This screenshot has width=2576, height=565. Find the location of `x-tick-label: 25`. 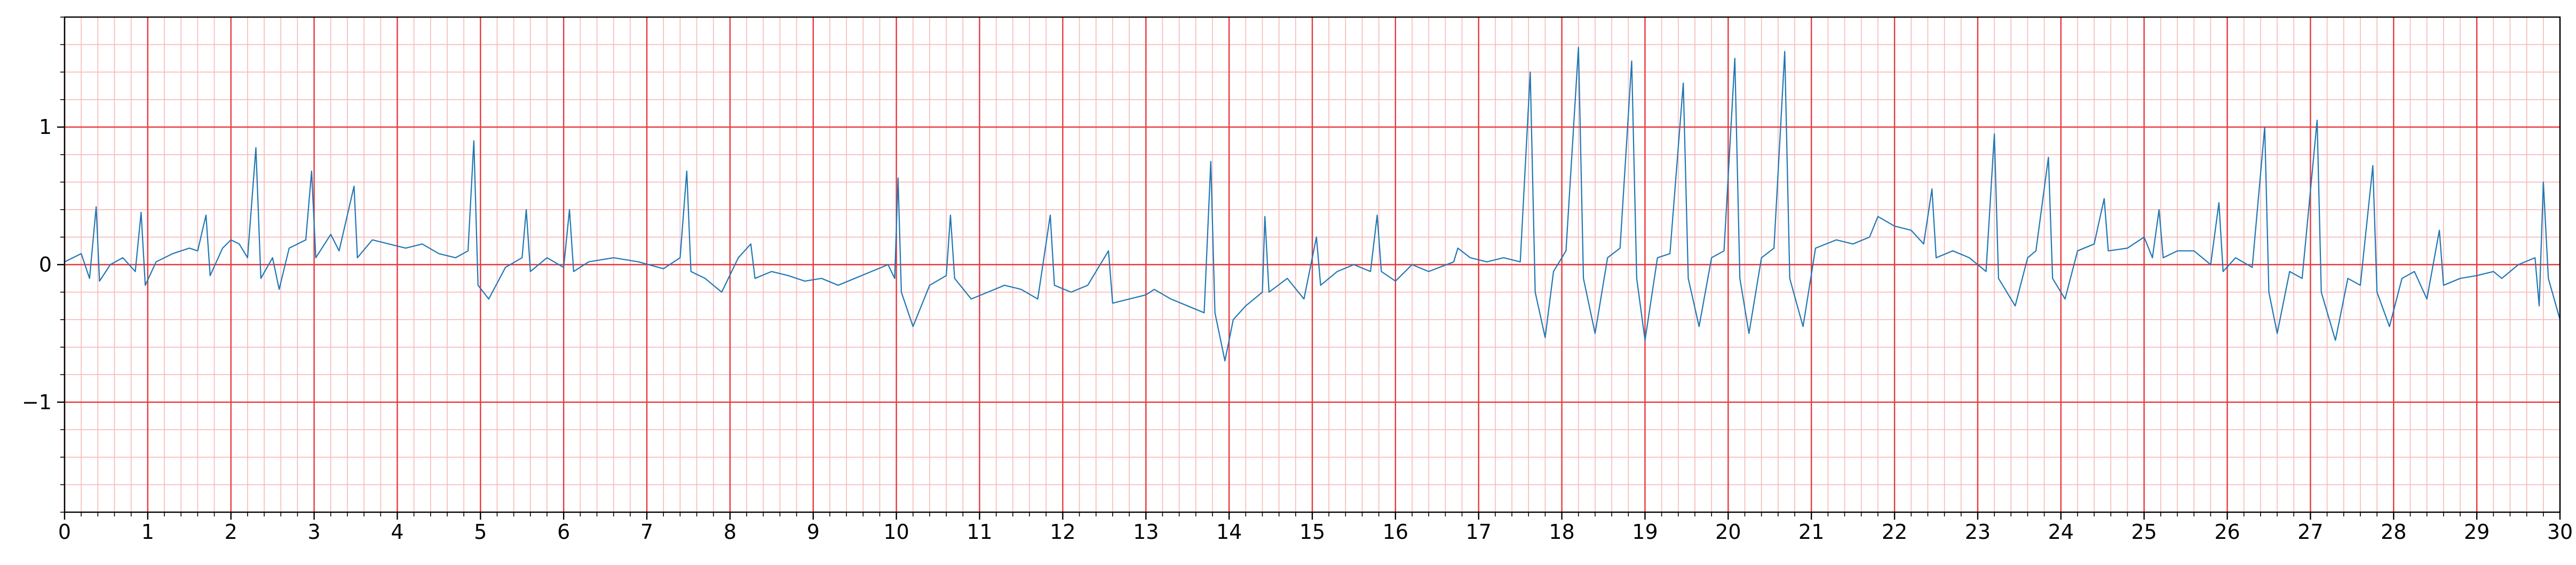

x-tick-label: 25 is located at coordinates (2144, 532).